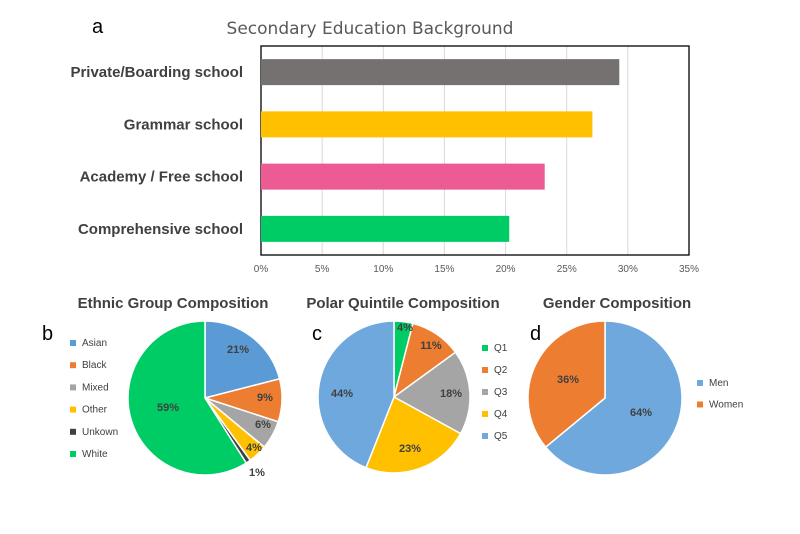  I want to click on pie-c-legend-label-q3: Q3, so click(501, 392).